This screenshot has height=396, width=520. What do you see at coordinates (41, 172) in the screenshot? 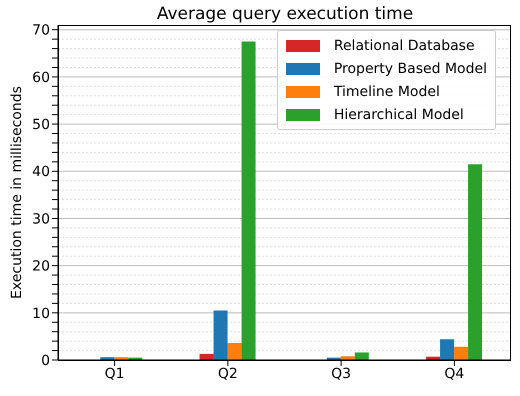
I see `y-tick-label: 40` at bounding box center [41, 172].